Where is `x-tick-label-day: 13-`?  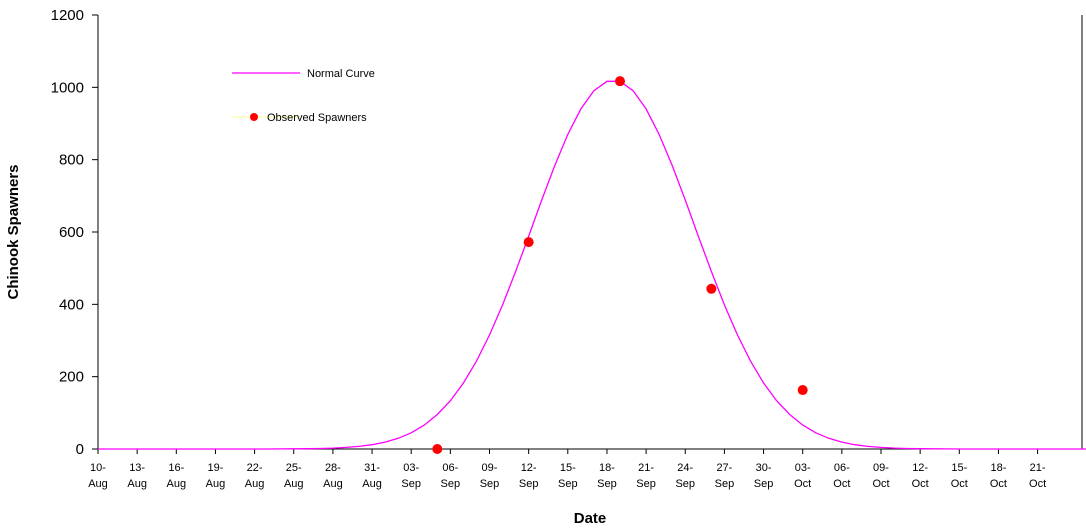 x-tick-label-day: 13- is located at coordinates (137, 468).